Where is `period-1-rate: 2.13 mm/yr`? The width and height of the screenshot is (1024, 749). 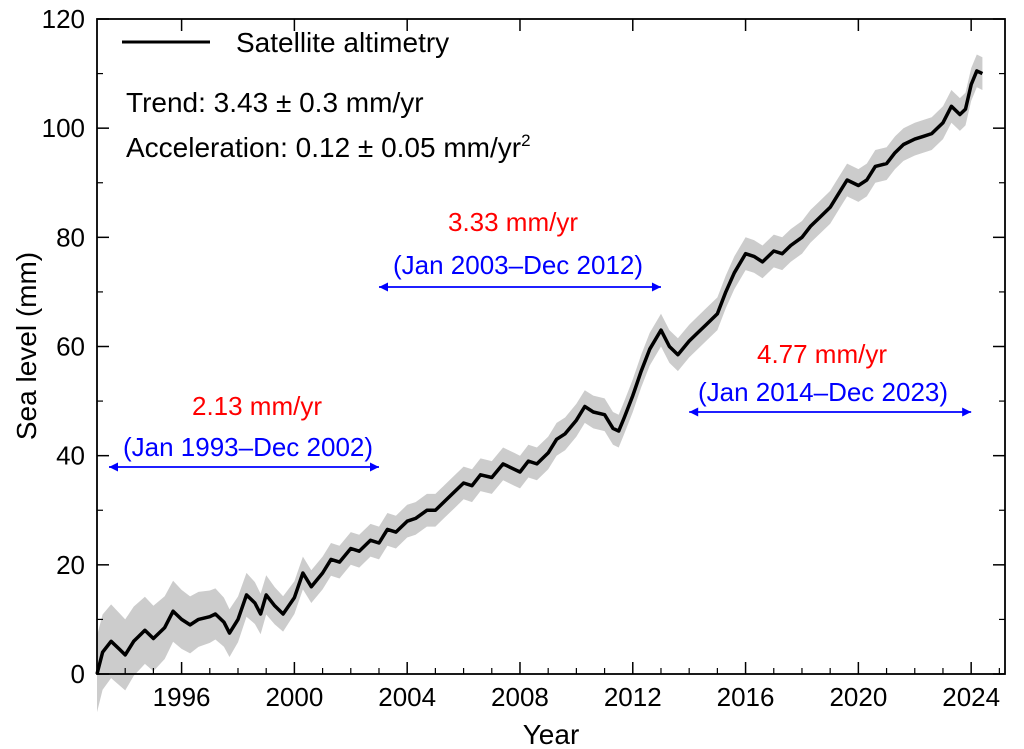 period-1-rate: 2.13 mm/yr is located at coordinates (257, 406).